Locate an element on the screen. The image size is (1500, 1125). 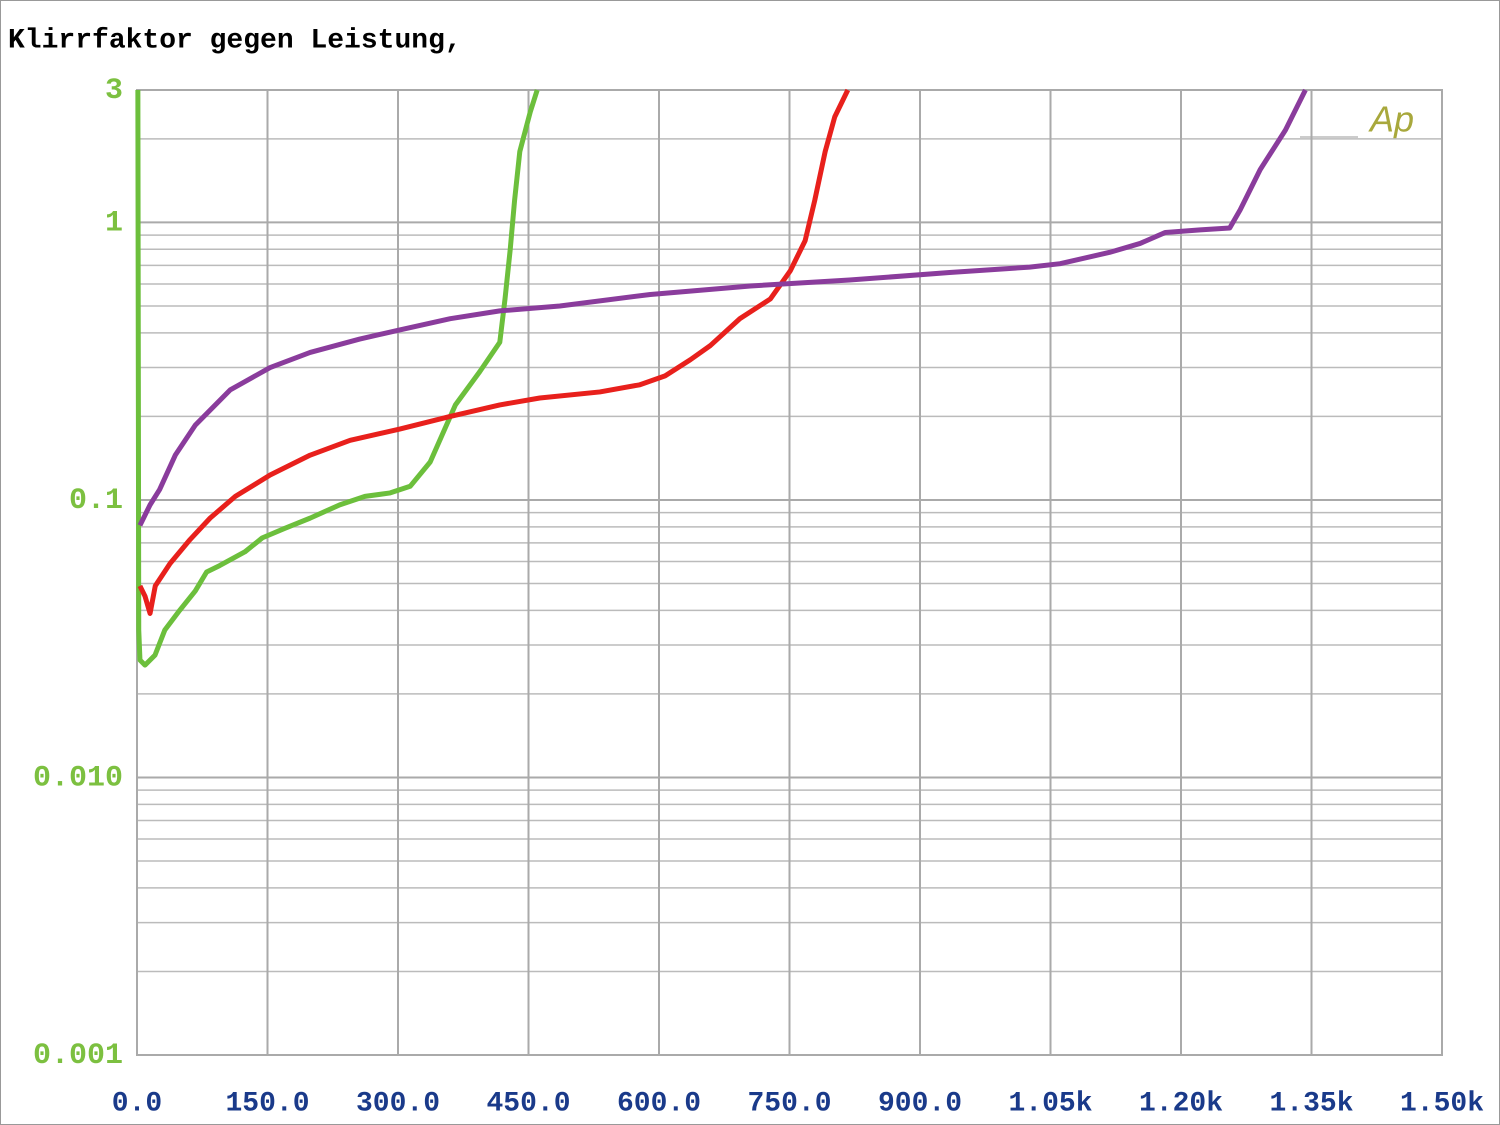
x-tick-label: 750.0 is located at coordinates (789, 1103).